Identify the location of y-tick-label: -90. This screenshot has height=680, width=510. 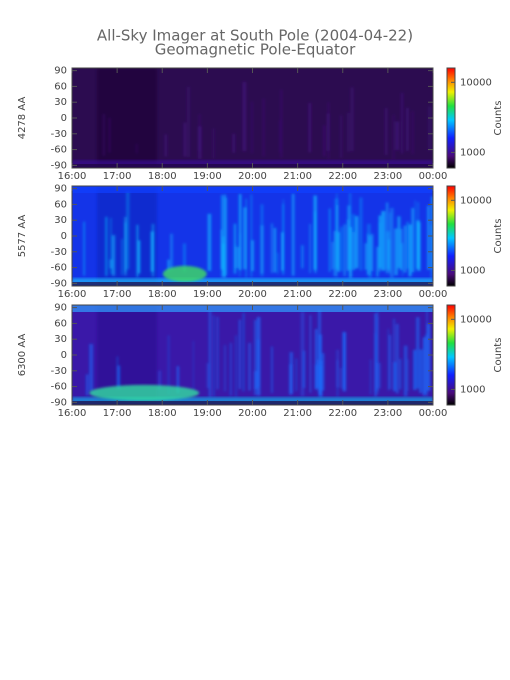
(59, 283).